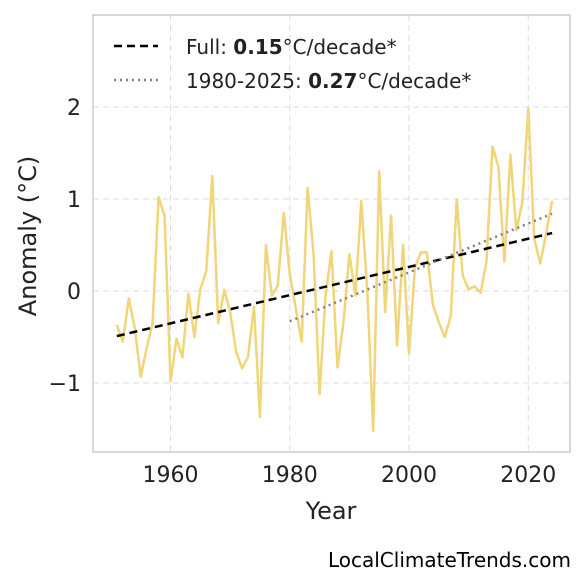 The width and height of the screenshot is (585, 580). Describe the element at coordinates (290, 475) in the screenshot. I see `x-tick-label: 1980` at that location.